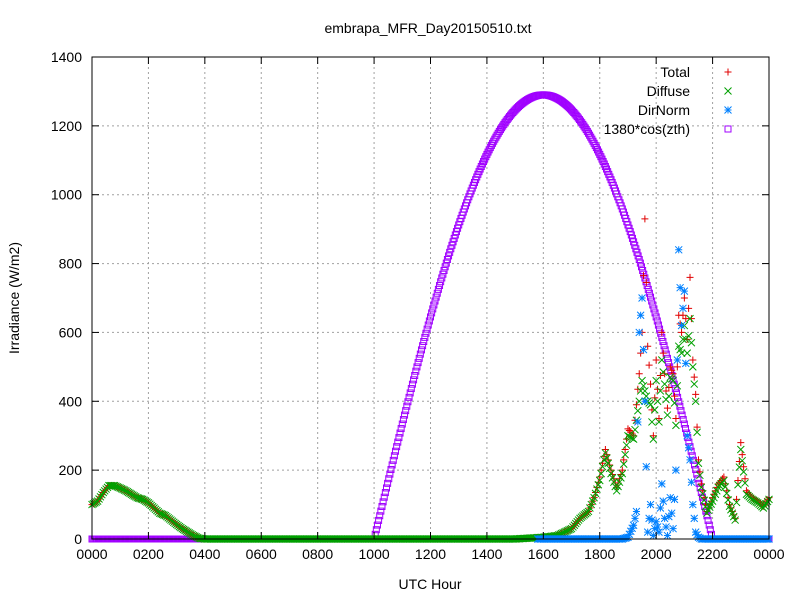 The height and width of the screenshot is (600, 800). What do you see at coordinates (66, 195) in the screenshot?
I see `y-tick-label: 1000` at bounding box center [66, 195].